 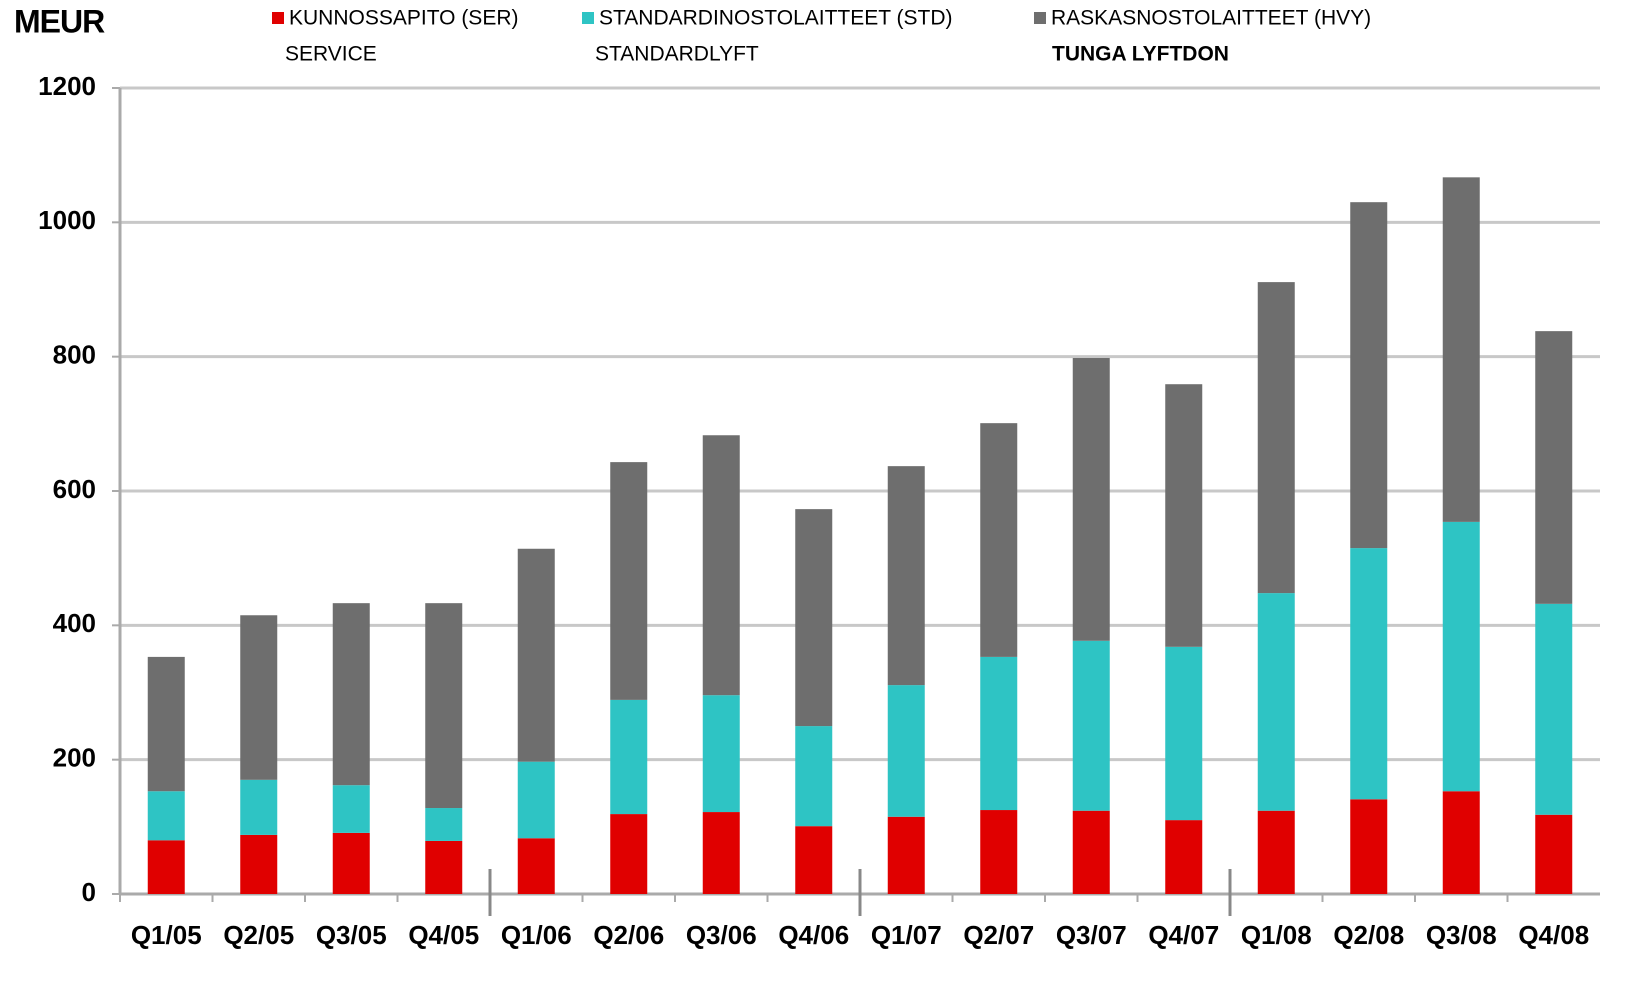 I want to click on x-tick-label: Q2/06, so click(x=628, y=935).